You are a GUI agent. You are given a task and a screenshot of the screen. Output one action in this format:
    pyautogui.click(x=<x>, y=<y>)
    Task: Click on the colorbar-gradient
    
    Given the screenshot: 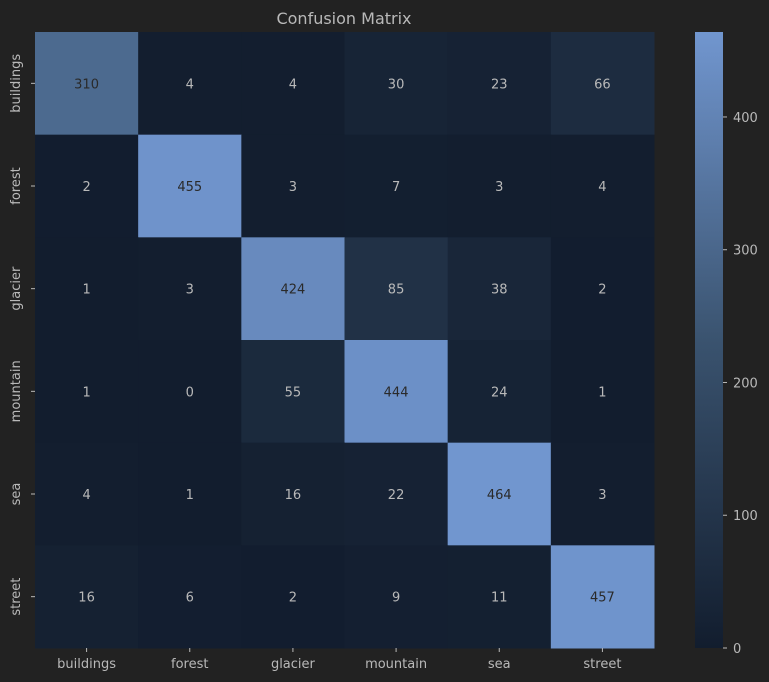 What is the action you would take?
    pyautogui.click(x=709, y=340)
    